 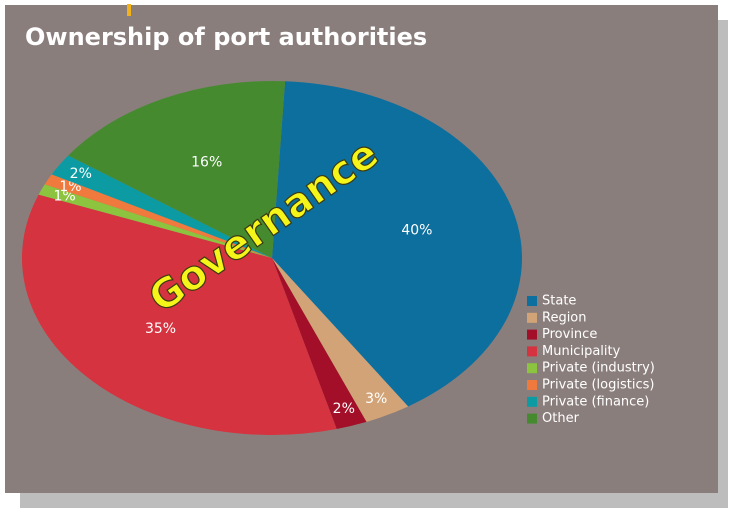 I want to click on chart-title: Ownership of port authorities, so click(x=226, y=37).